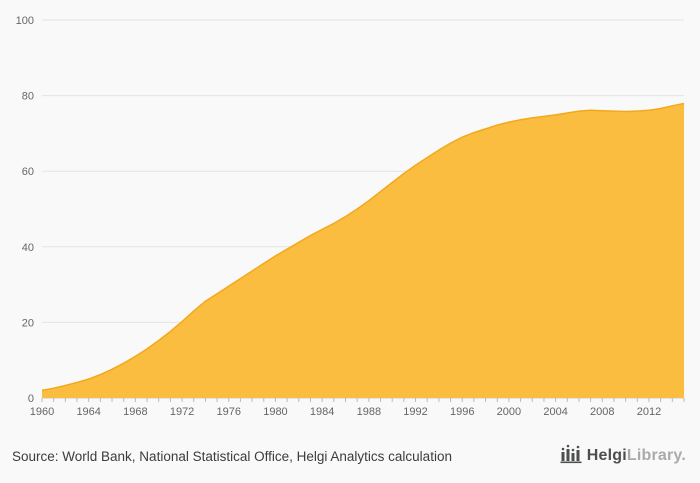  Describe the element at coordinates (229, 412) in the screenshot. I see `svg-text: 1976` at that location.